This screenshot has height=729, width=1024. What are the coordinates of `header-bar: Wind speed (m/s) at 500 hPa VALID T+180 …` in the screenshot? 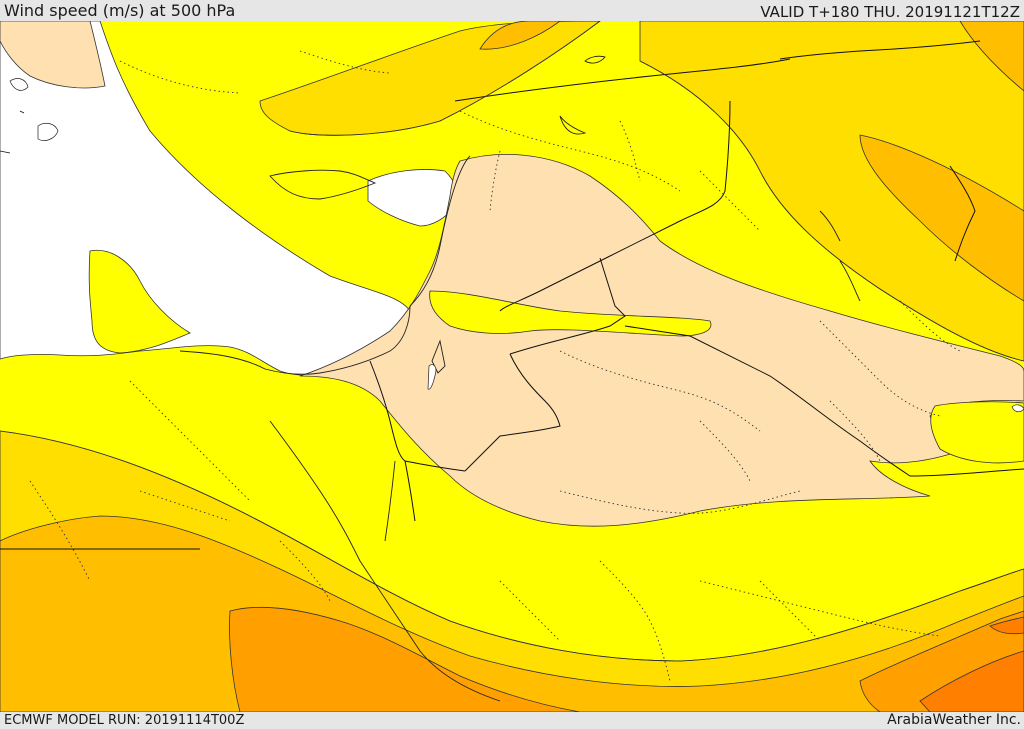 It's located at (512, 10).